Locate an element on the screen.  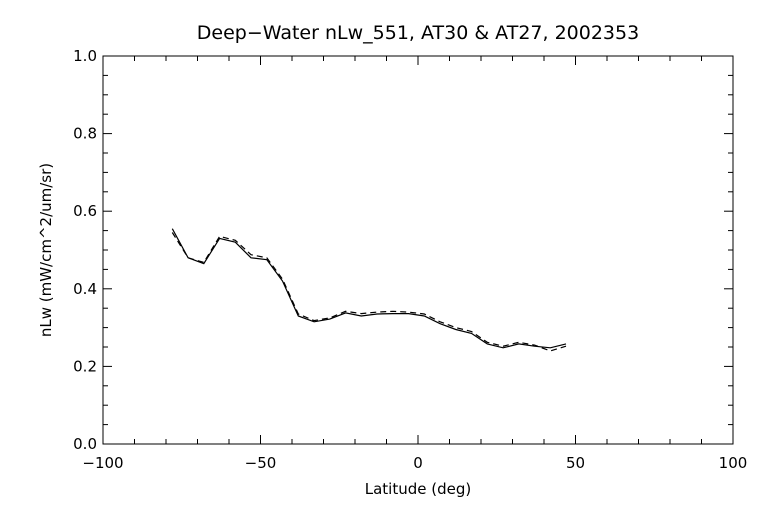
x-tick-label: 50 is located at coordinates (575, 463).